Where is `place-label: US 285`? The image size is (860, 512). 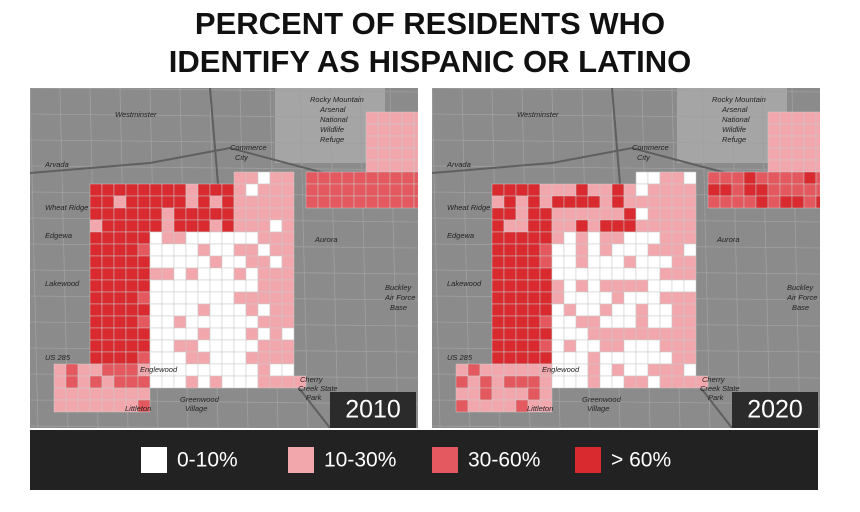 place-label: US 285 is located at coordinates (460, 357).